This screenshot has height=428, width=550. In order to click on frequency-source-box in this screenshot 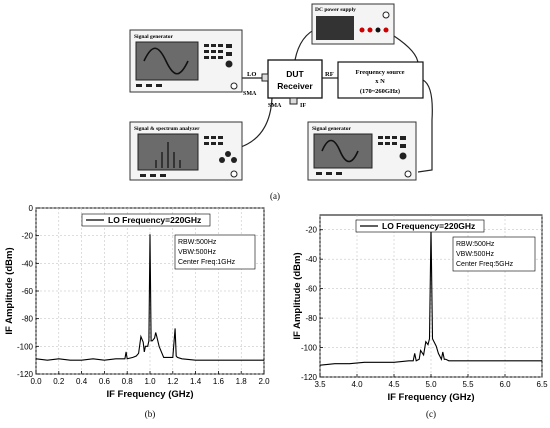, I will do `click(380, 80)`.